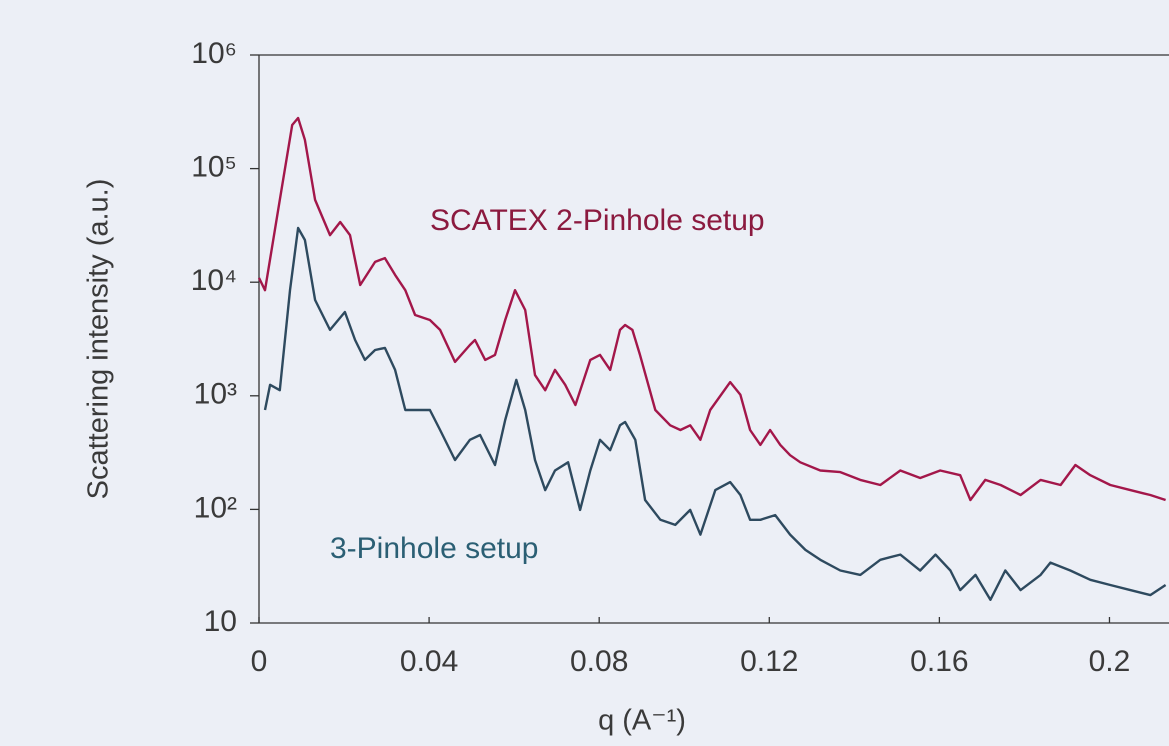 The width and height of the screenshot is (1169, 746). I want to click on y-tick-label: 10, so click(220, 621).